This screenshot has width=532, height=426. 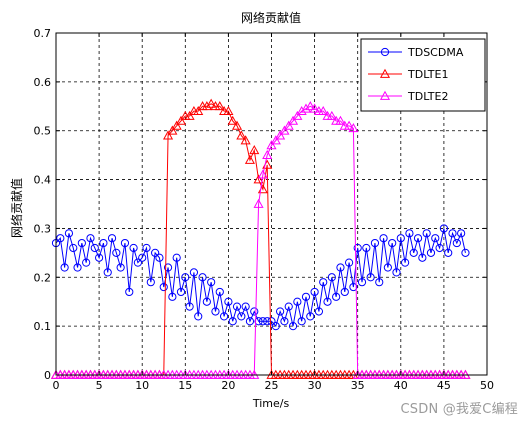 I want to click on x-tick-label: 10, so click(x=142, y=385).